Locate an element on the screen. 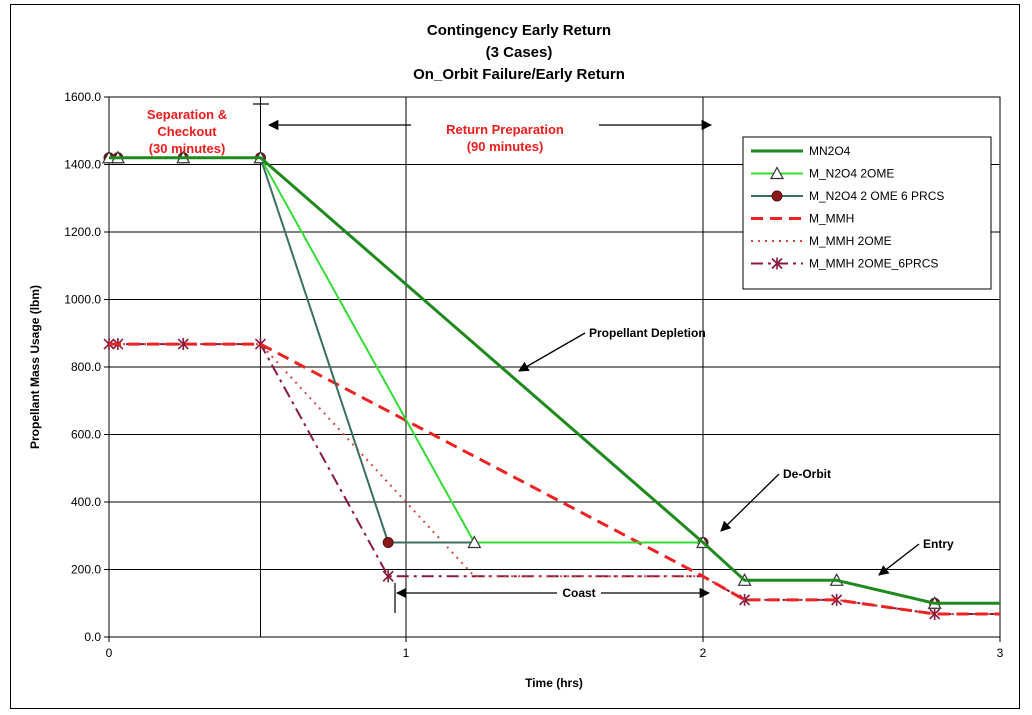  annotation-return-prep-line-1: Return Preparation is located at coordinates (505, 129).